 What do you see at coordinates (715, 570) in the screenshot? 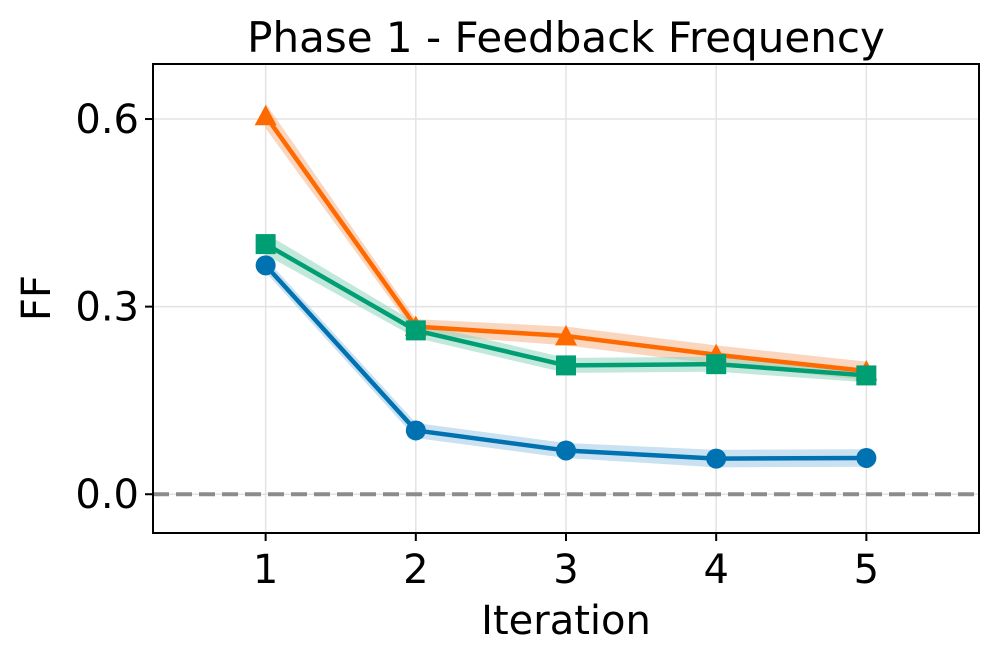
I see `x-tick-label-4: 4` at bounding box center [715, 570].